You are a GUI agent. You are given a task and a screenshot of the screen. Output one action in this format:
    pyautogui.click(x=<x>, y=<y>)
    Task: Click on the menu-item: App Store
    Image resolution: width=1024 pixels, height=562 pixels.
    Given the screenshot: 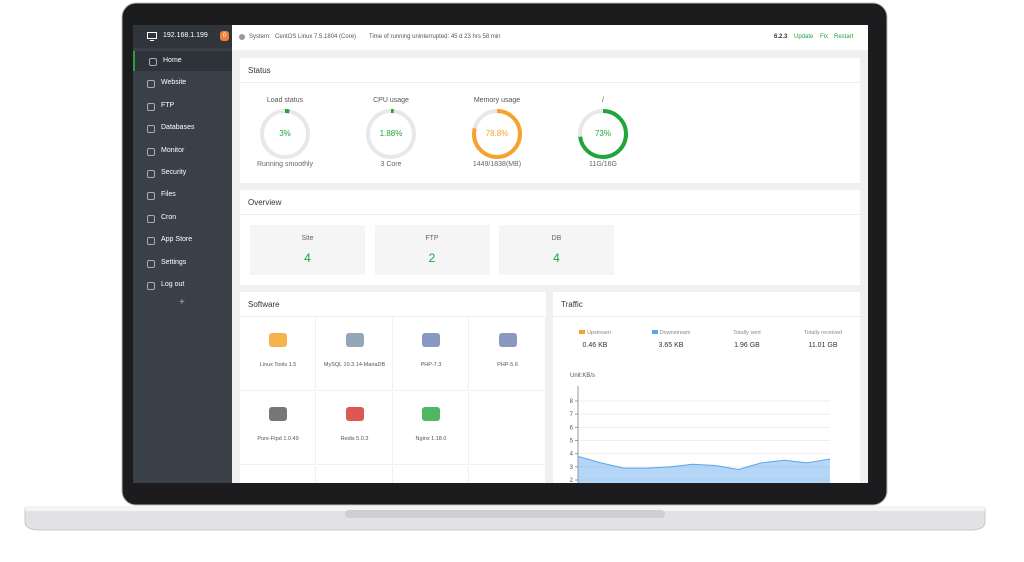 What is the action you would take?
    pyautogui.click(x=182, y=240)
    